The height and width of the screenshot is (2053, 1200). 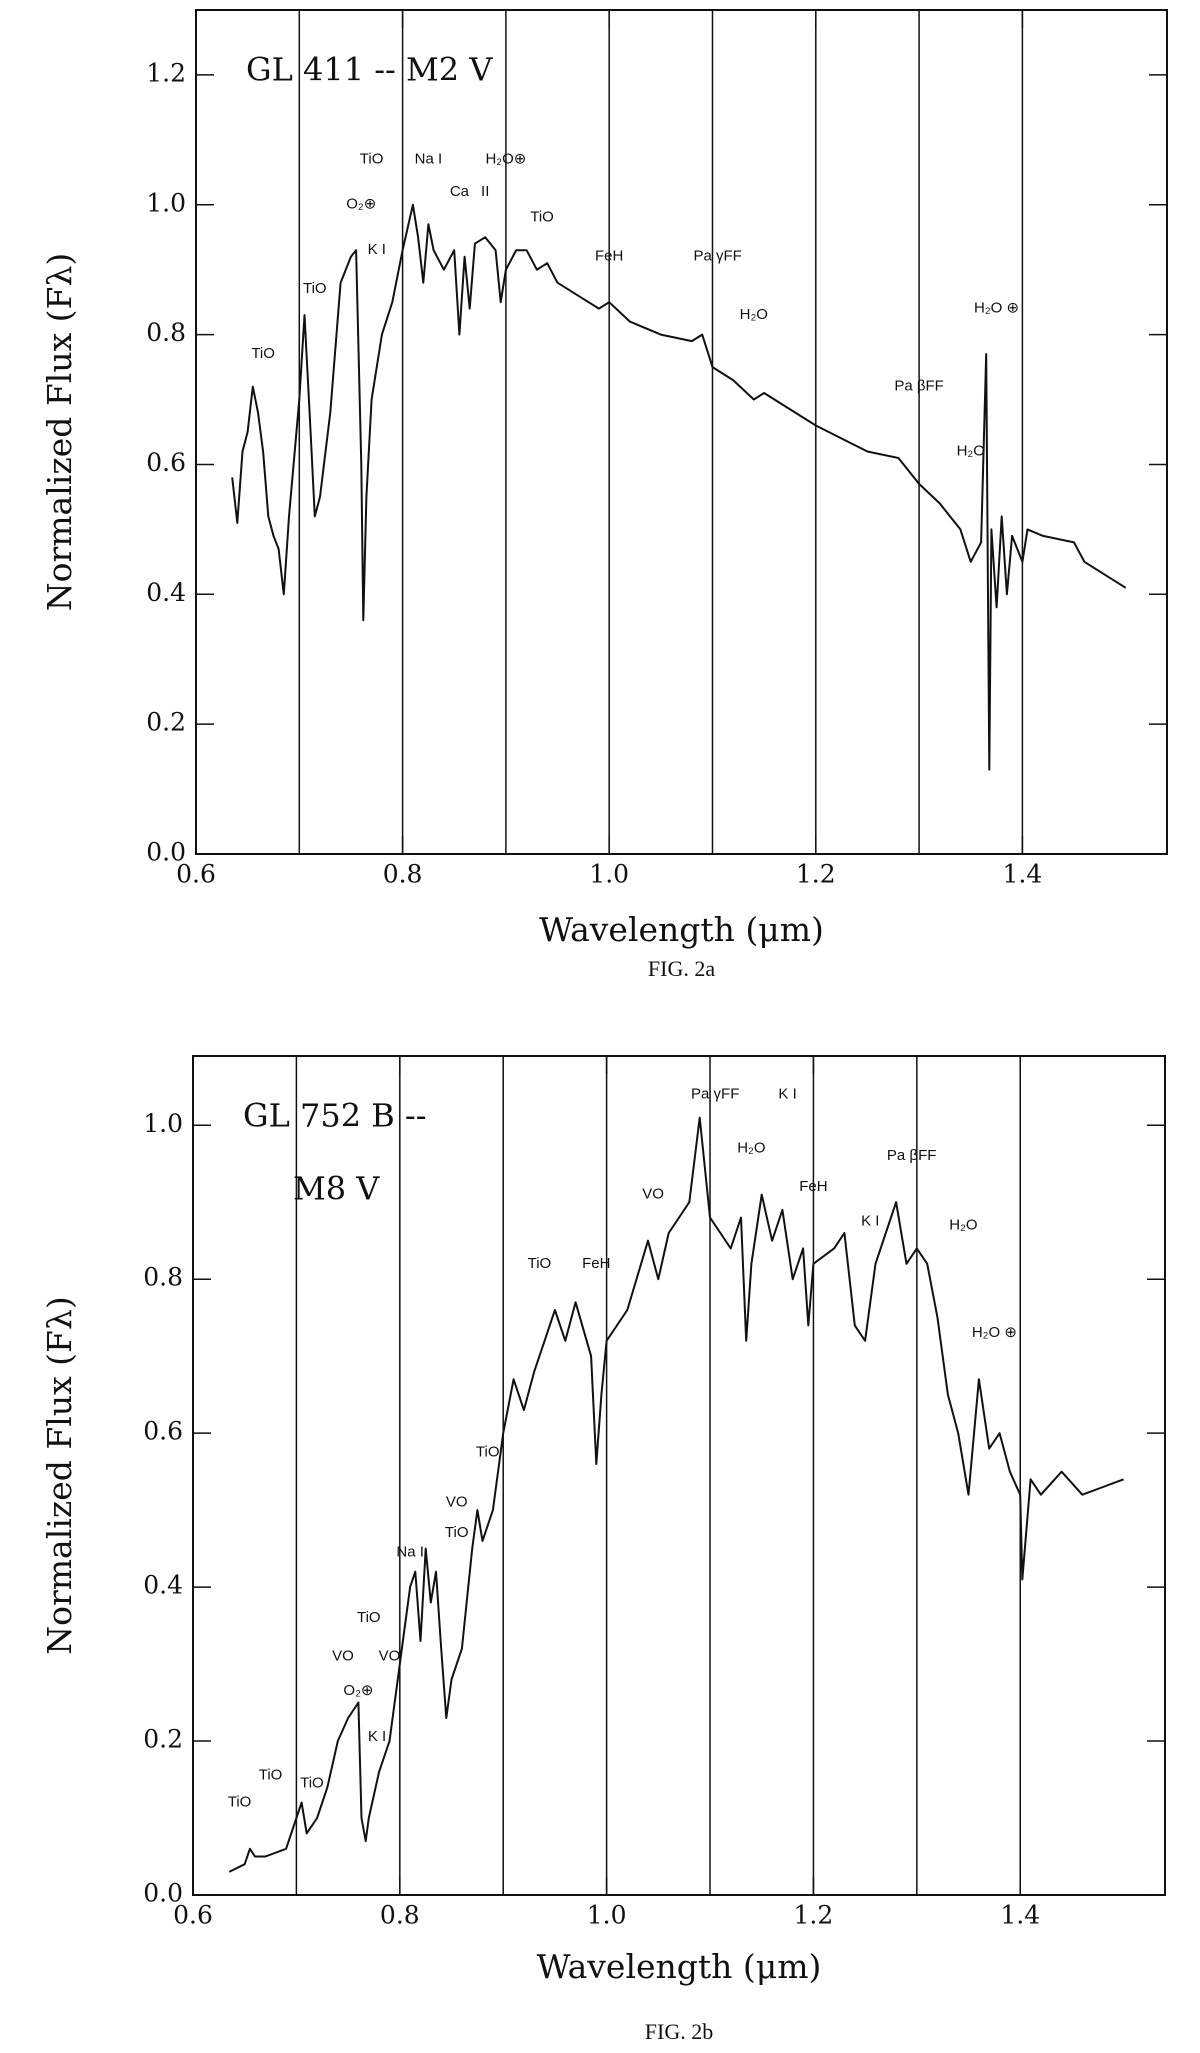 What do you see at coordinates (681, 968) in the screenshot?
I see `figure-caption: FIG. 2a` at bounding box center [681, 968].